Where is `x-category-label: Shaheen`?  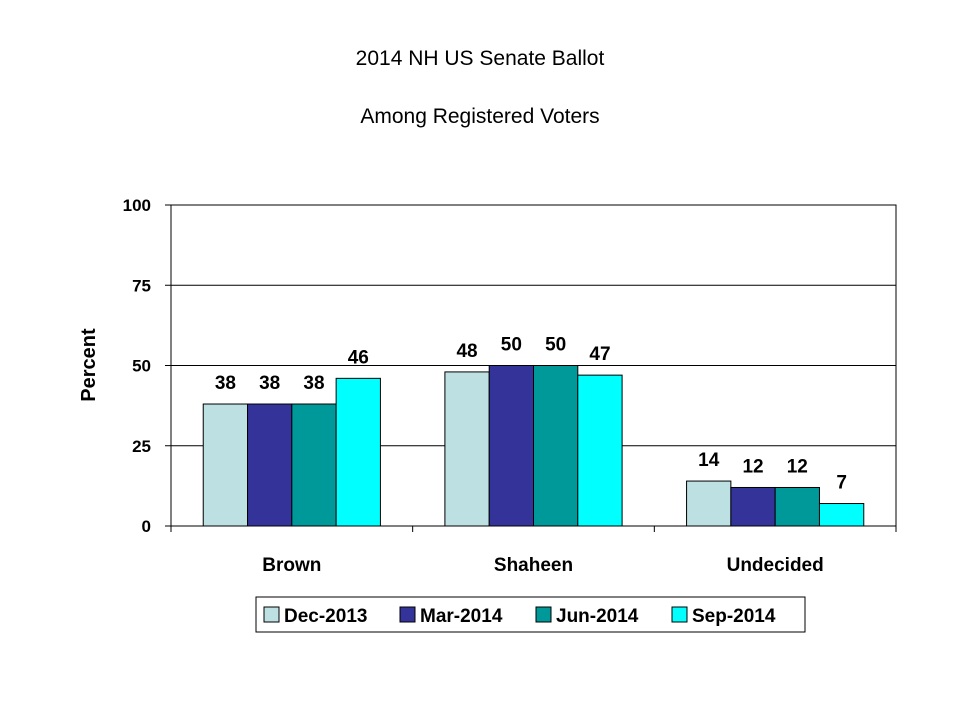 x-category-label: Shaheen is located at coordinates (533, 565).